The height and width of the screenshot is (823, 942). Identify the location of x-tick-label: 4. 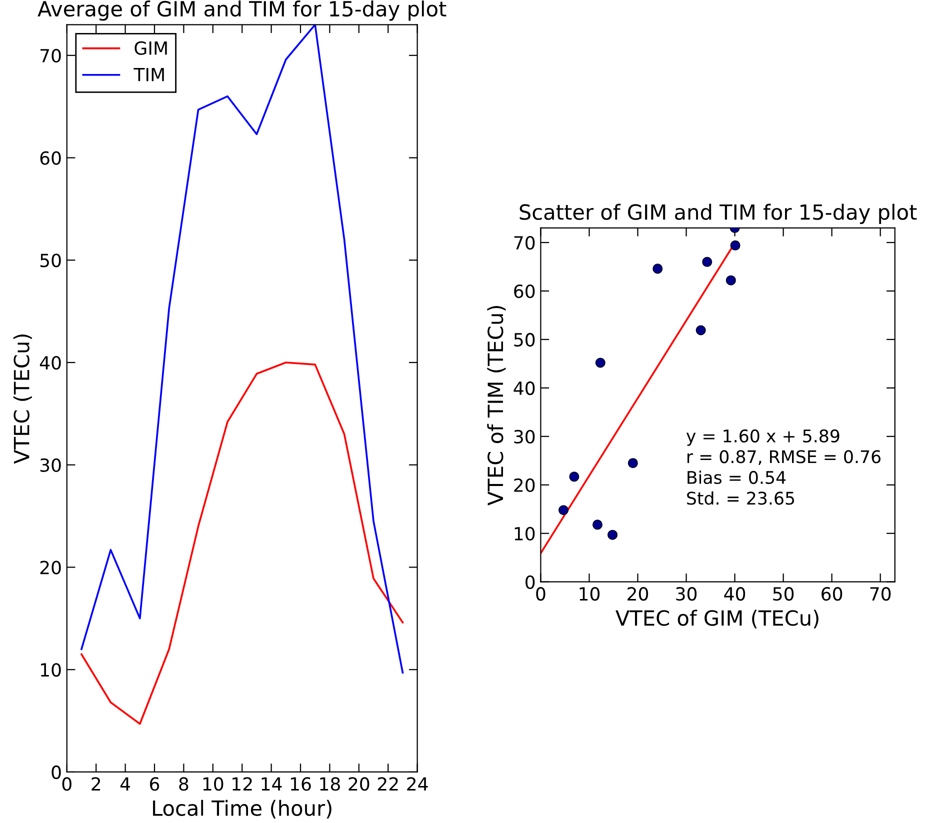
(125, 784).